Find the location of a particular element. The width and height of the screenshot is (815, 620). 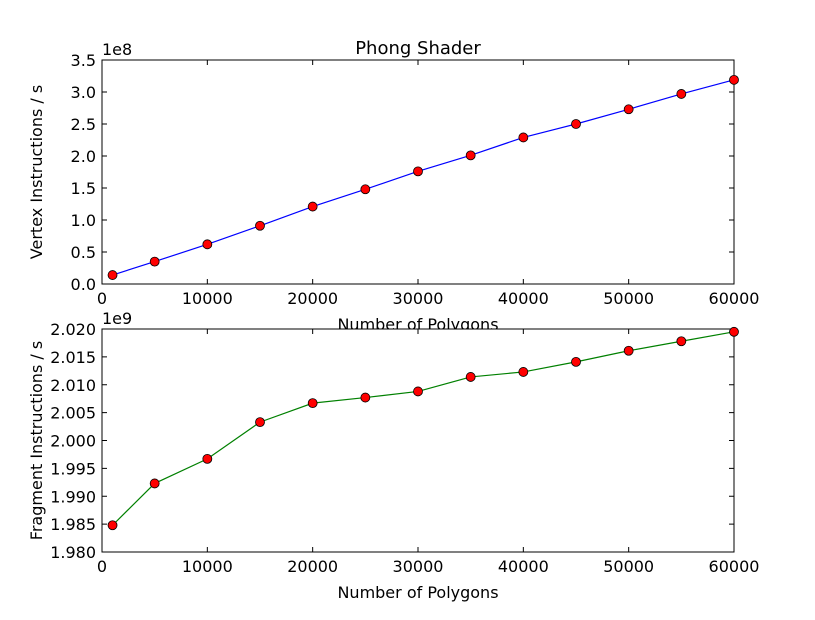

top-y-offset-label: 1e8 is located at coordinates (117, 49).